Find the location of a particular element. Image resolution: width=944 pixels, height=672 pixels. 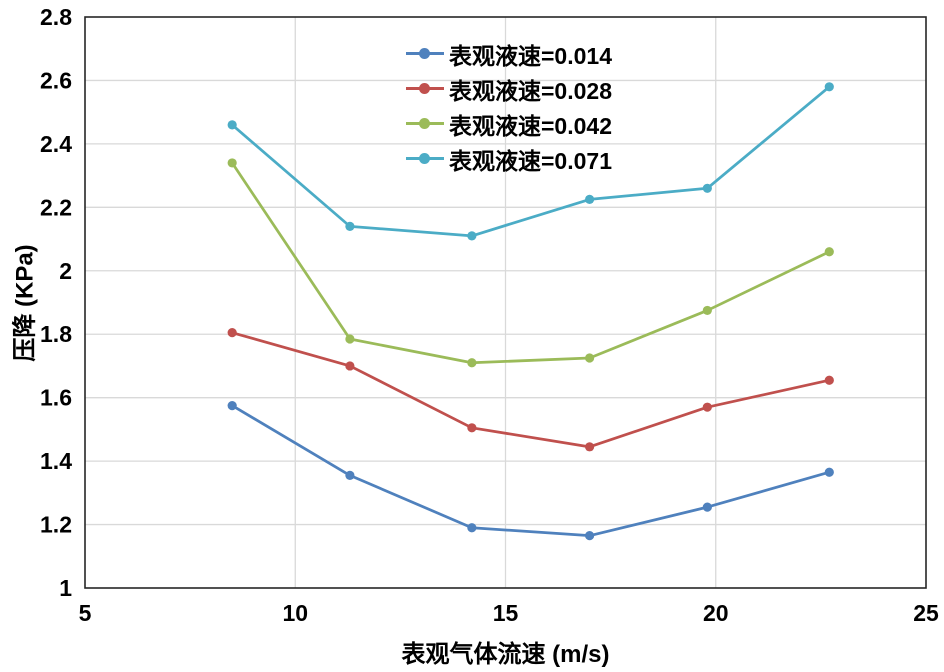

legend-item-1: 表观液速=0.028 is located at coordinates (509, 88).